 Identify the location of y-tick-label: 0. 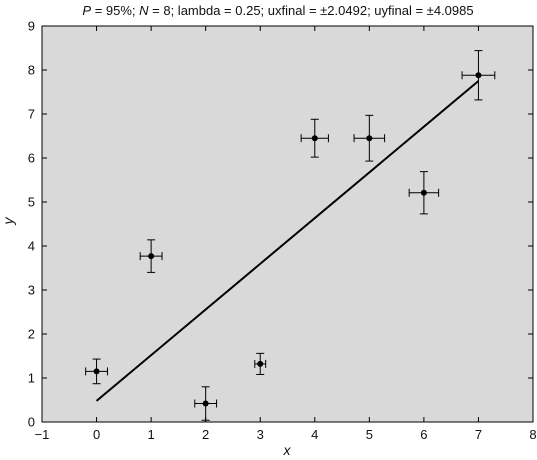
(31, 422).